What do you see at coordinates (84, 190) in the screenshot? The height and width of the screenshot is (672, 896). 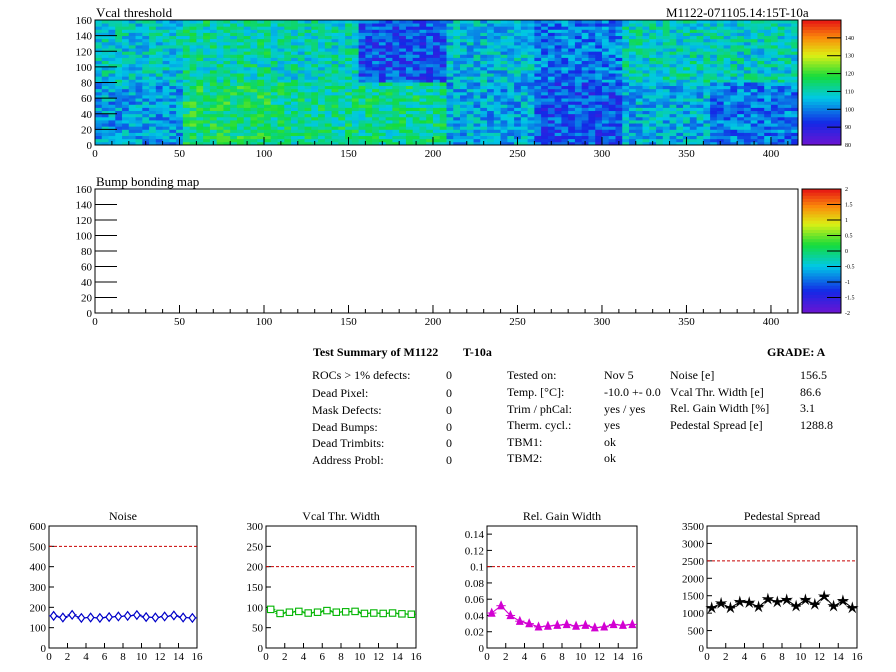 I see `y-tick-label: 160` at bounding box center [84, 190].